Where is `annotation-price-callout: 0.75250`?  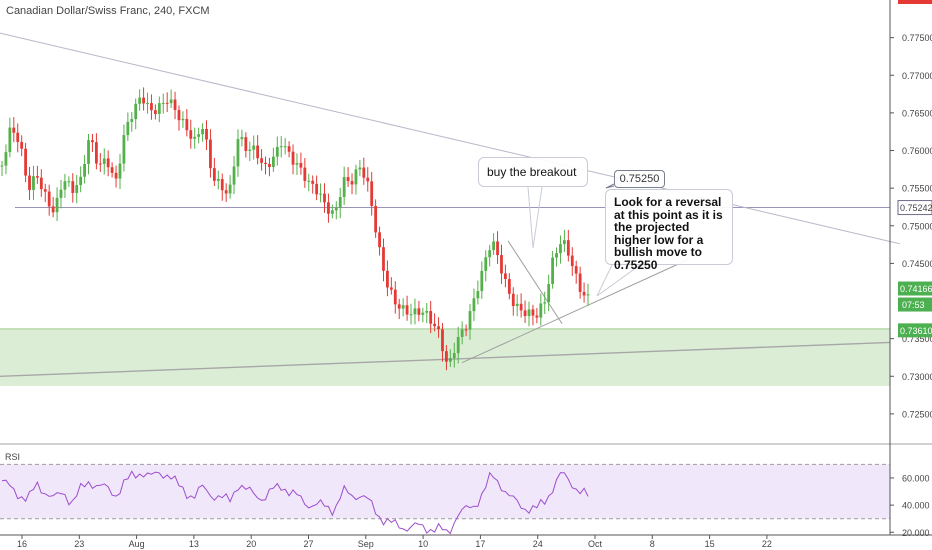
annotation-price-callout: 0.75250 is located at coordinates (639, 179).